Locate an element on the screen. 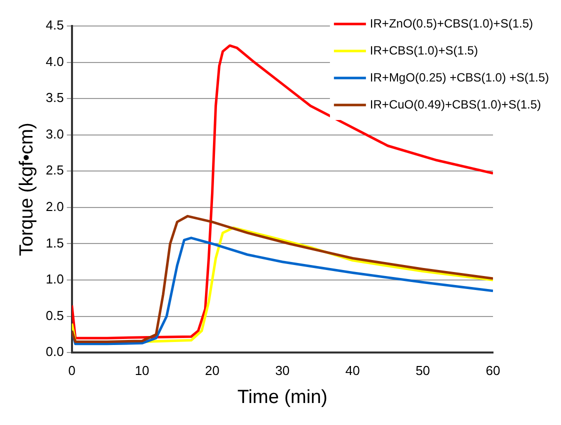 This screenshot has width=561, height=425. x-tick-label: 30 is located at coordinates (282, 370).